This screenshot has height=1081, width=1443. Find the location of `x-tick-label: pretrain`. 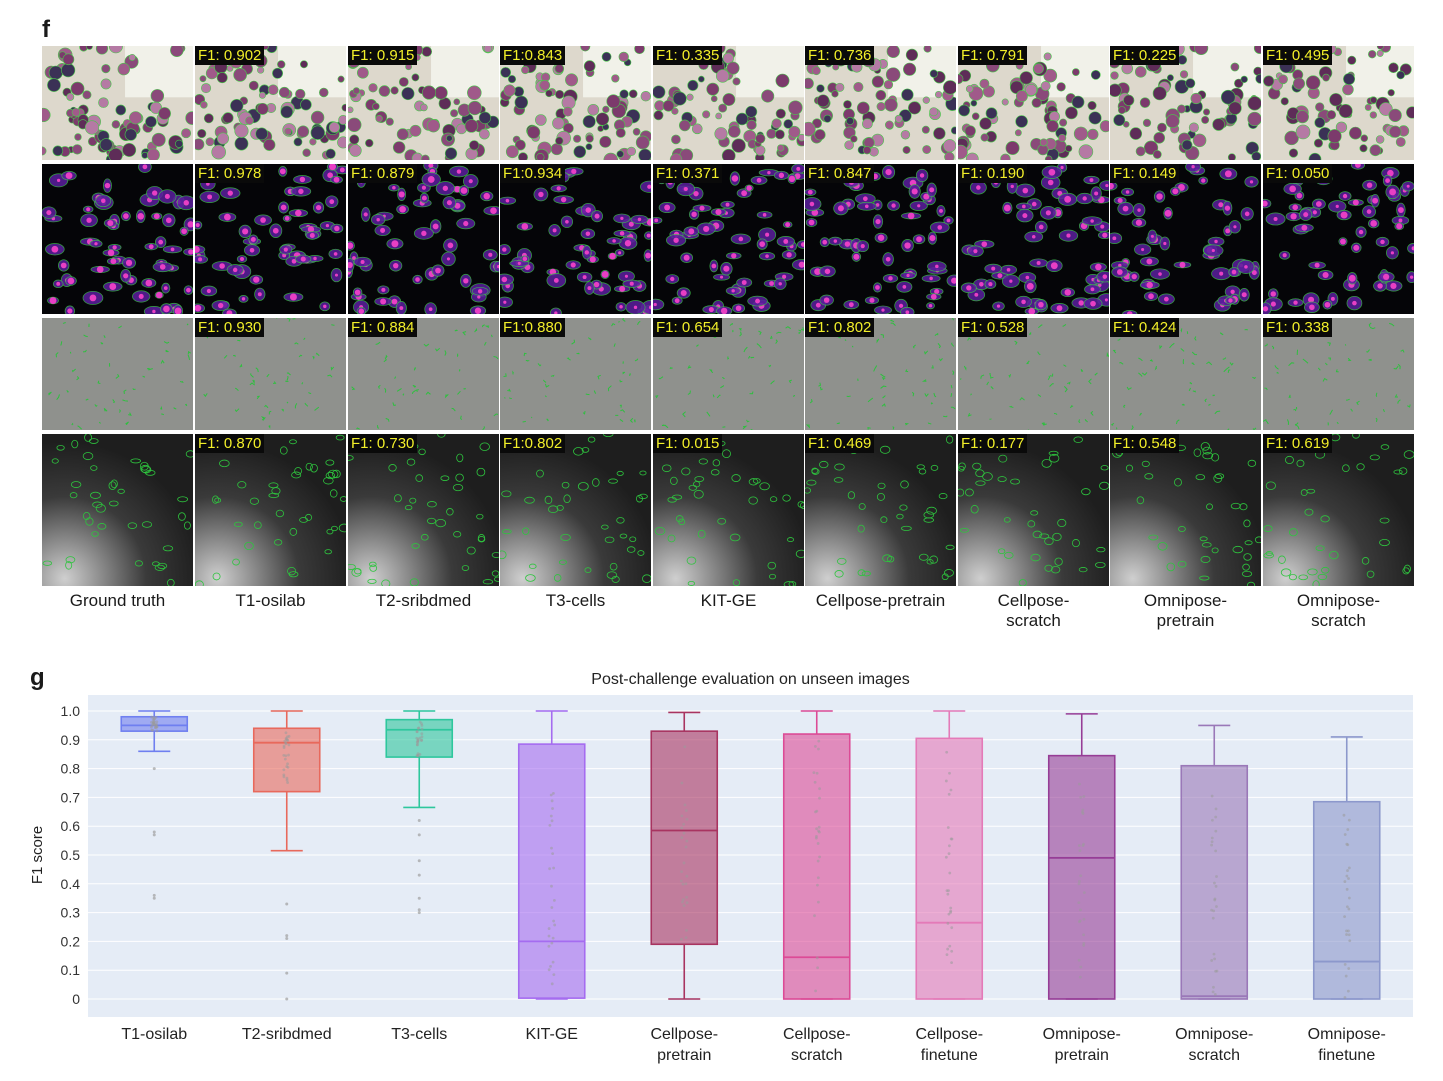

x-tick-label: pretrain is located at coordinates (684, 1055).